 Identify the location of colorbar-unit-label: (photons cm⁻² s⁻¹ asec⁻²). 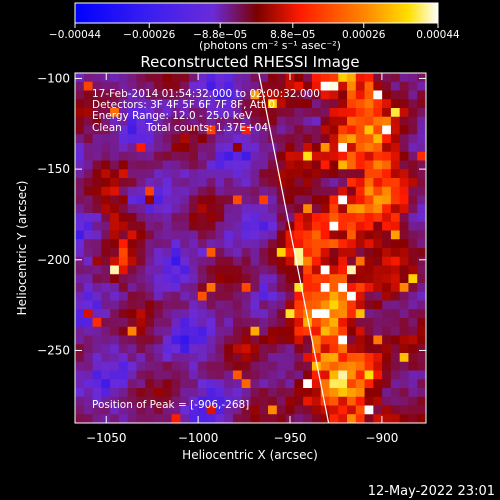
(270, 45).